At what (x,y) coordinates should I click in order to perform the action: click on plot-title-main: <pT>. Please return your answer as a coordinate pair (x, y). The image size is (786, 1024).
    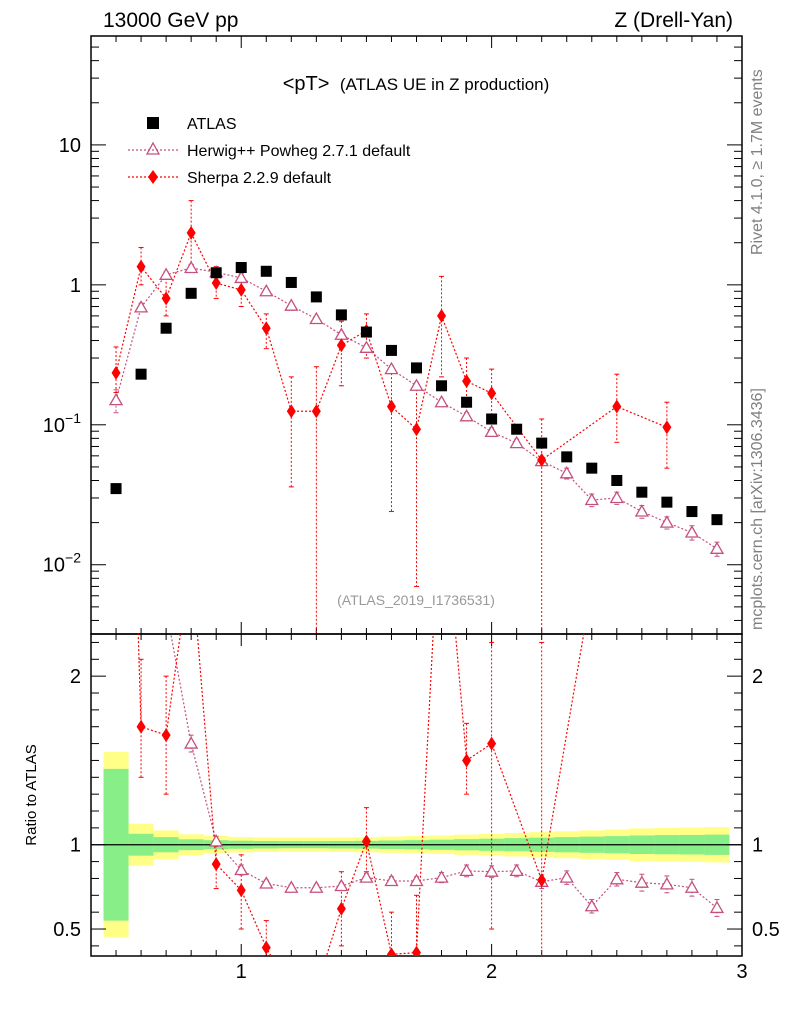
    Looking at the image, I should click on (306, 84).